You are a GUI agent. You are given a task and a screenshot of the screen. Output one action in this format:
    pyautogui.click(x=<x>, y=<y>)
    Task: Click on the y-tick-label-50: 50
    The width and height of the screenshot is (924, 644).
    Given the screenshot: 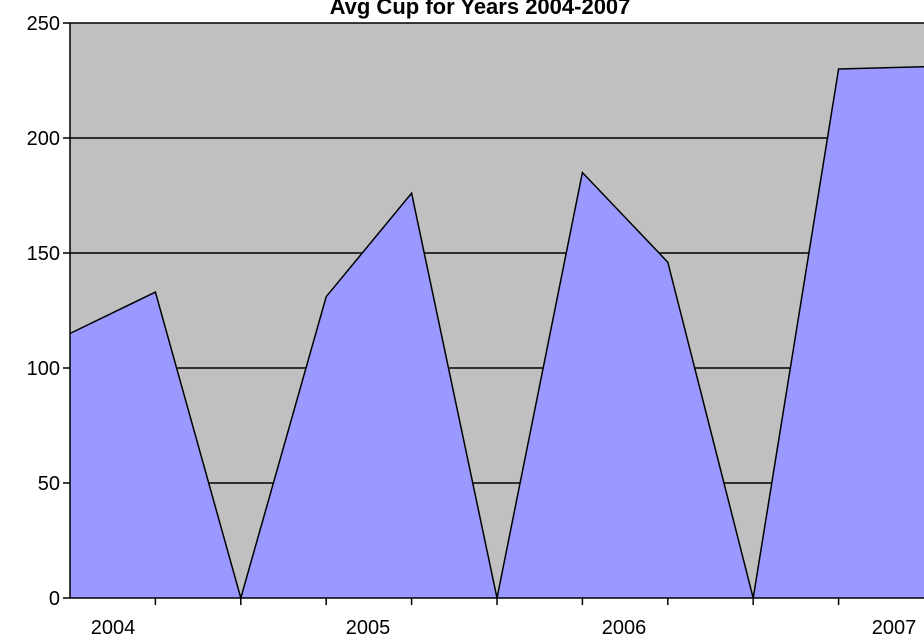 What is the action you would take?
    pyautogui.click(x=49, y=484)
    